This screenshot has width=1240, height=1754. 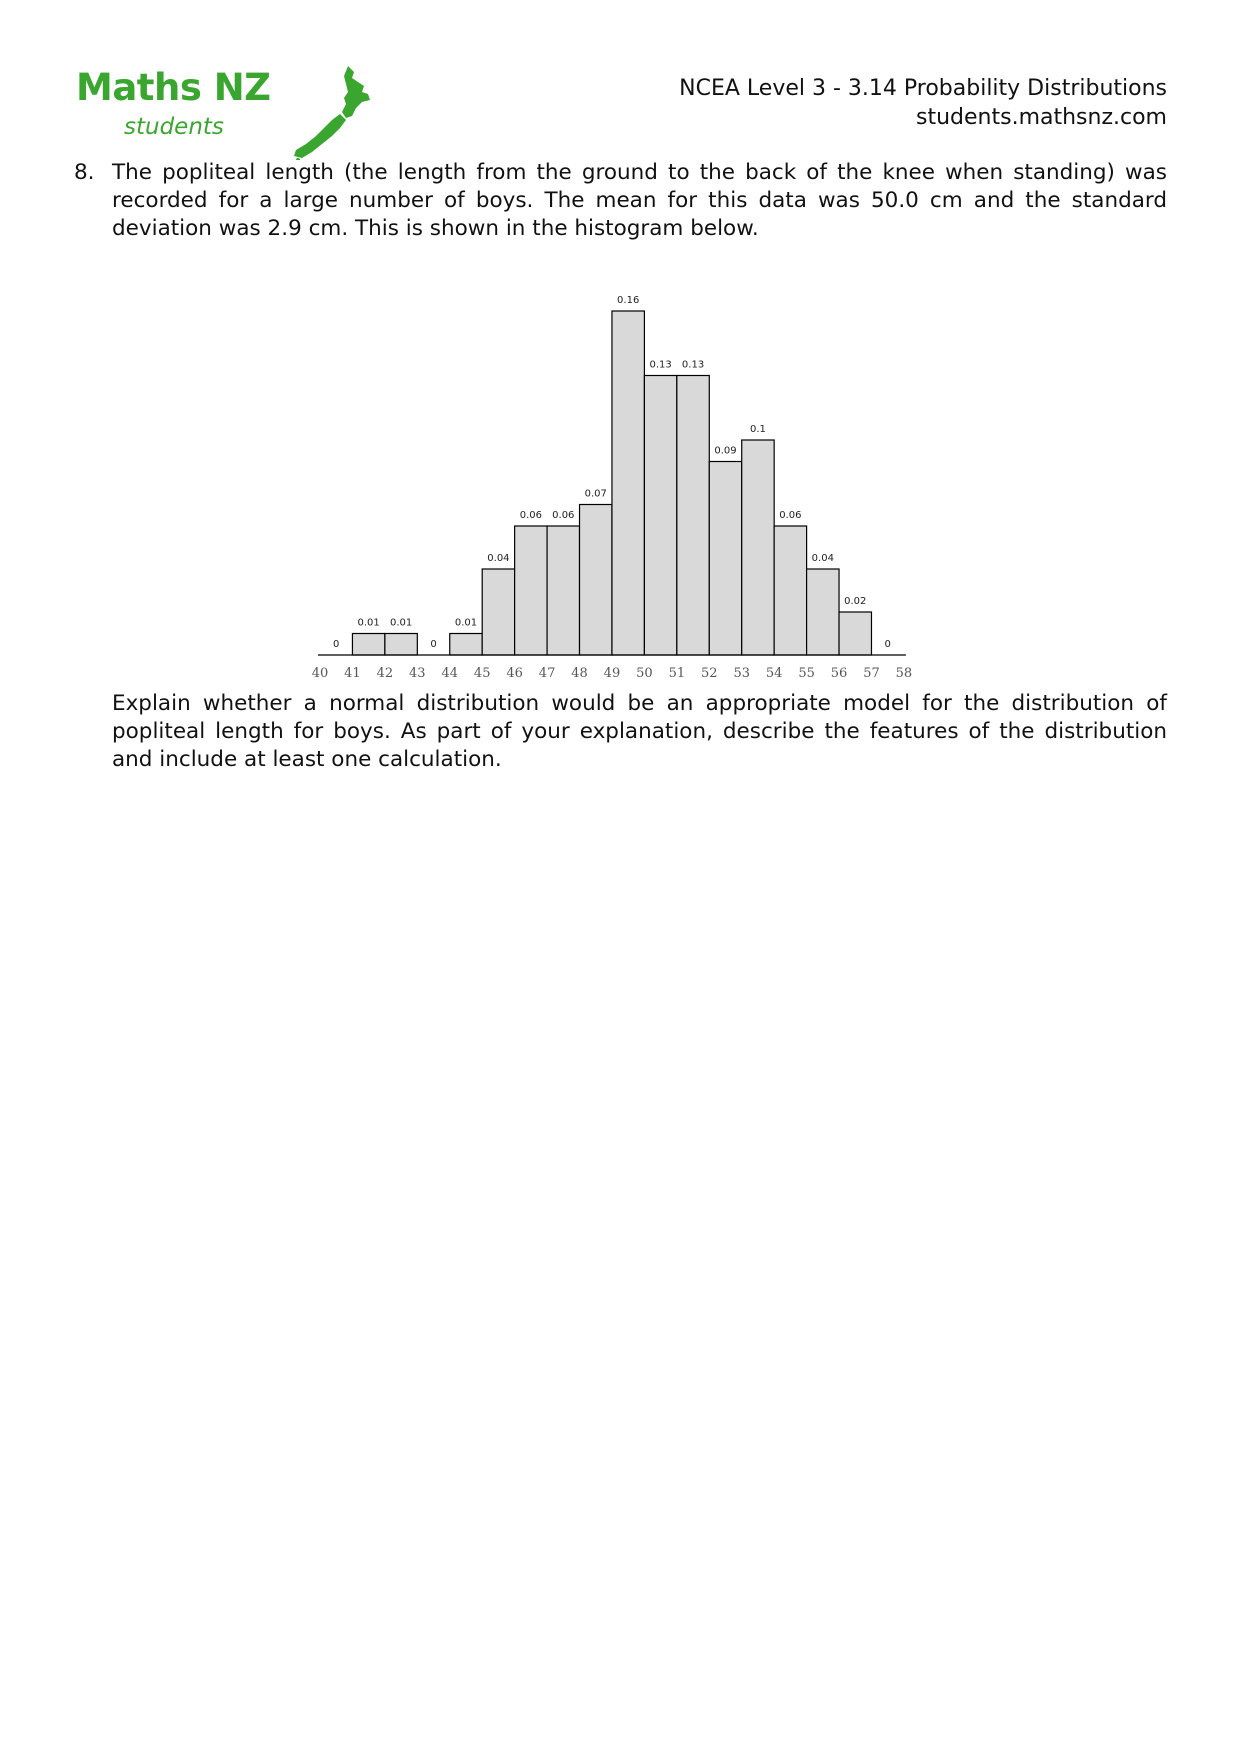 I want to click on x-tick-label: 52, so click(x=709, y=673).